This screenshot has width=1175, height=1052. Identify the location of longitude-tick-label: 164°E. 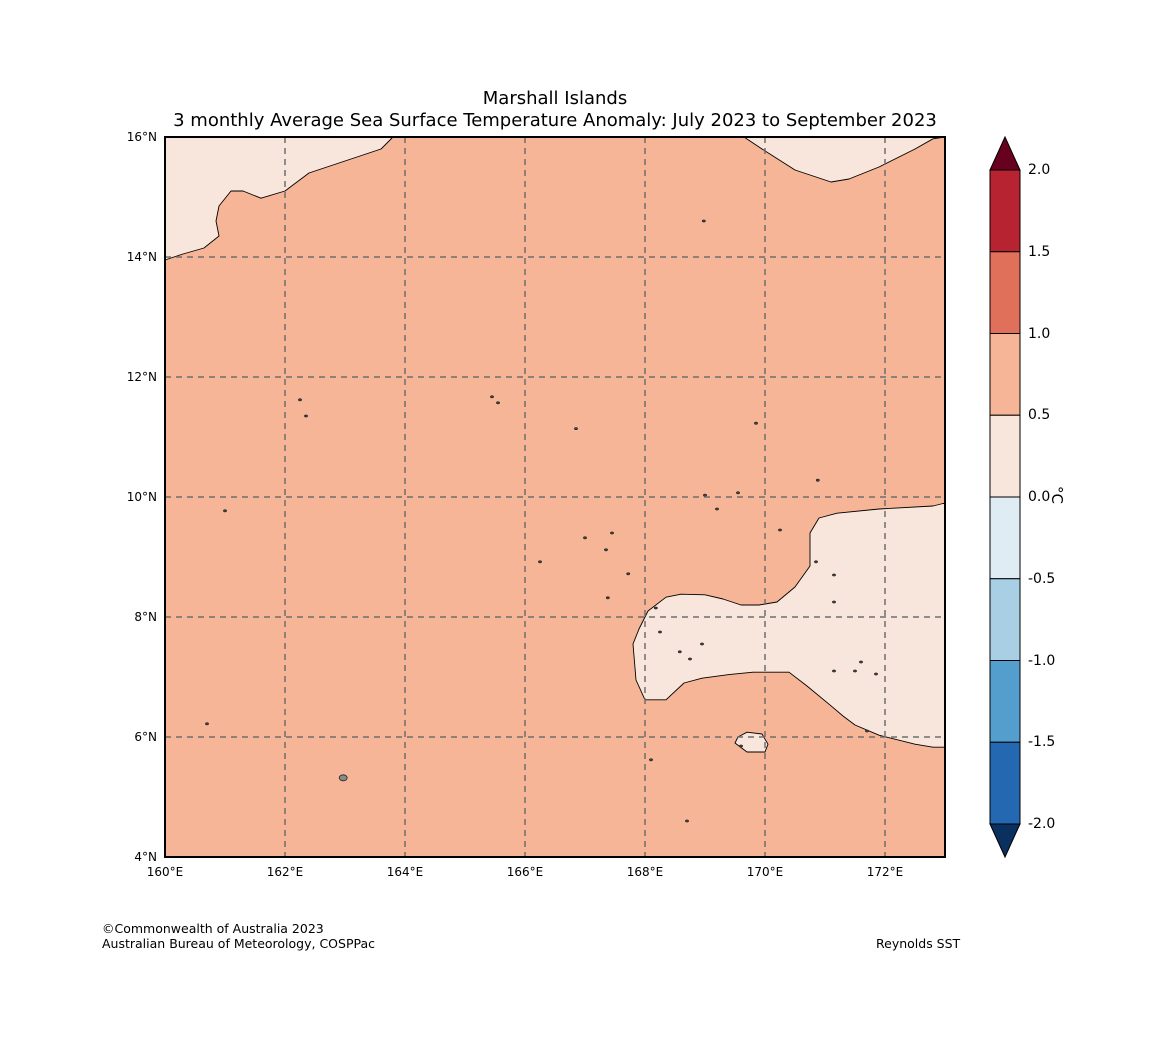
(405, 872).